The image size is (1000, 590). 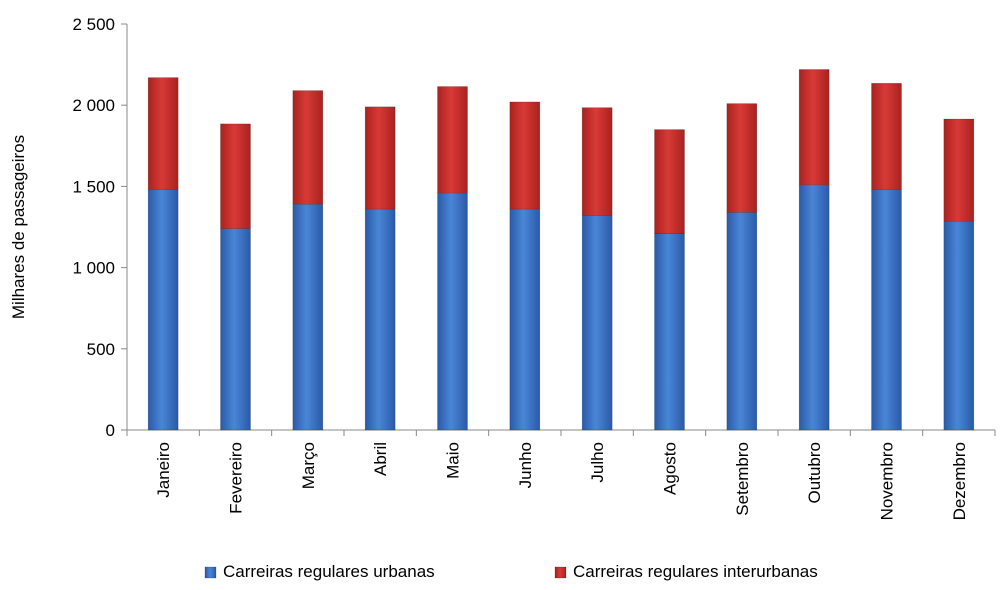 I want to click on x-tick-label: Novembro, so click(x=887, y=481).